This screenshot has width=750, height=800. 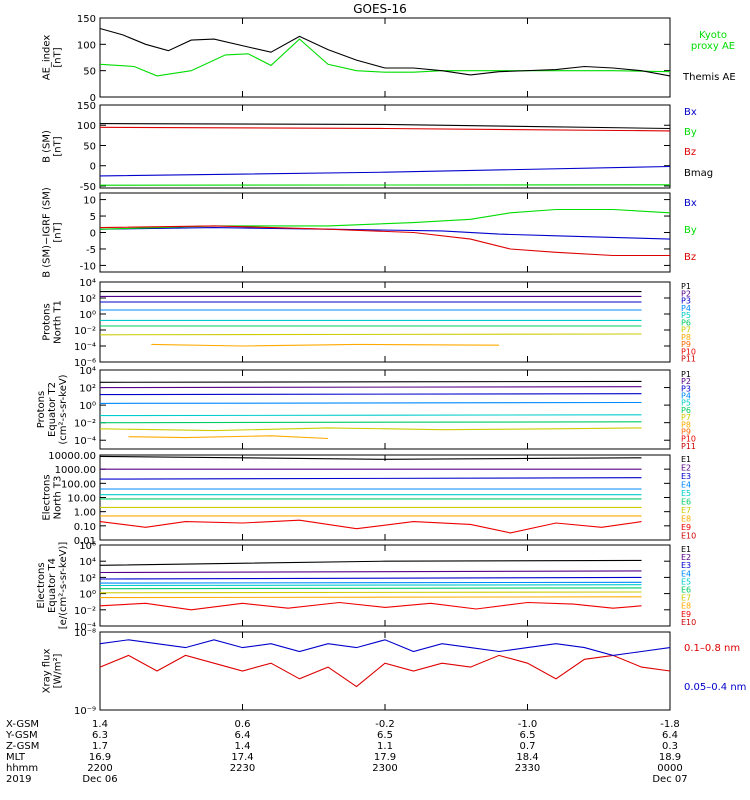 What do you see at coordinates (669, 779) in the screenshot?
I see `x-axis-value: Dec 07` at bounding box center [669, 779].